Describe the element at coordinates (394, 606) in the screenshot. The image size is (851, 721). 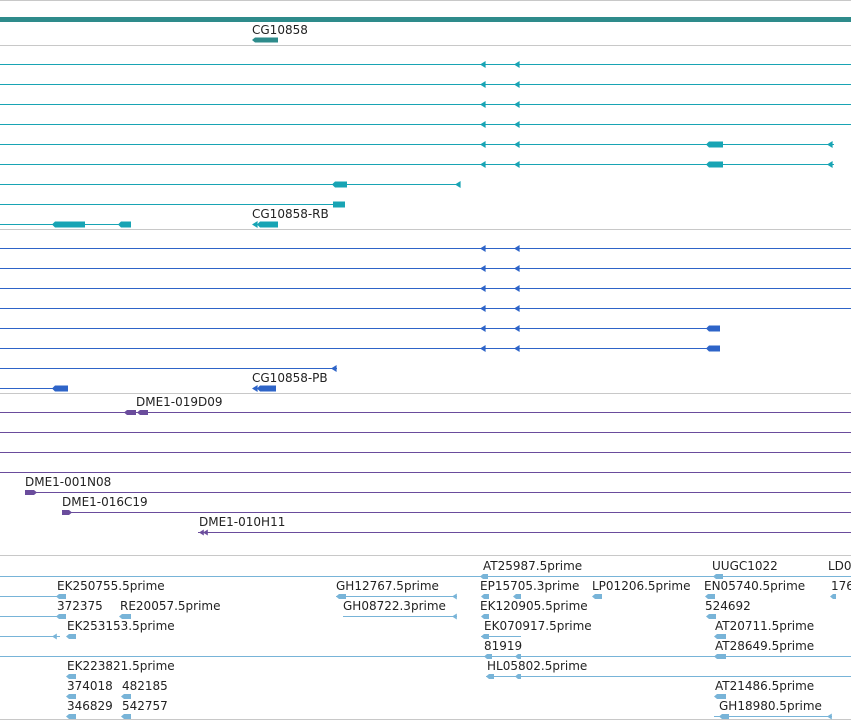
I see `est-label: GH08722.3prime` at that location.